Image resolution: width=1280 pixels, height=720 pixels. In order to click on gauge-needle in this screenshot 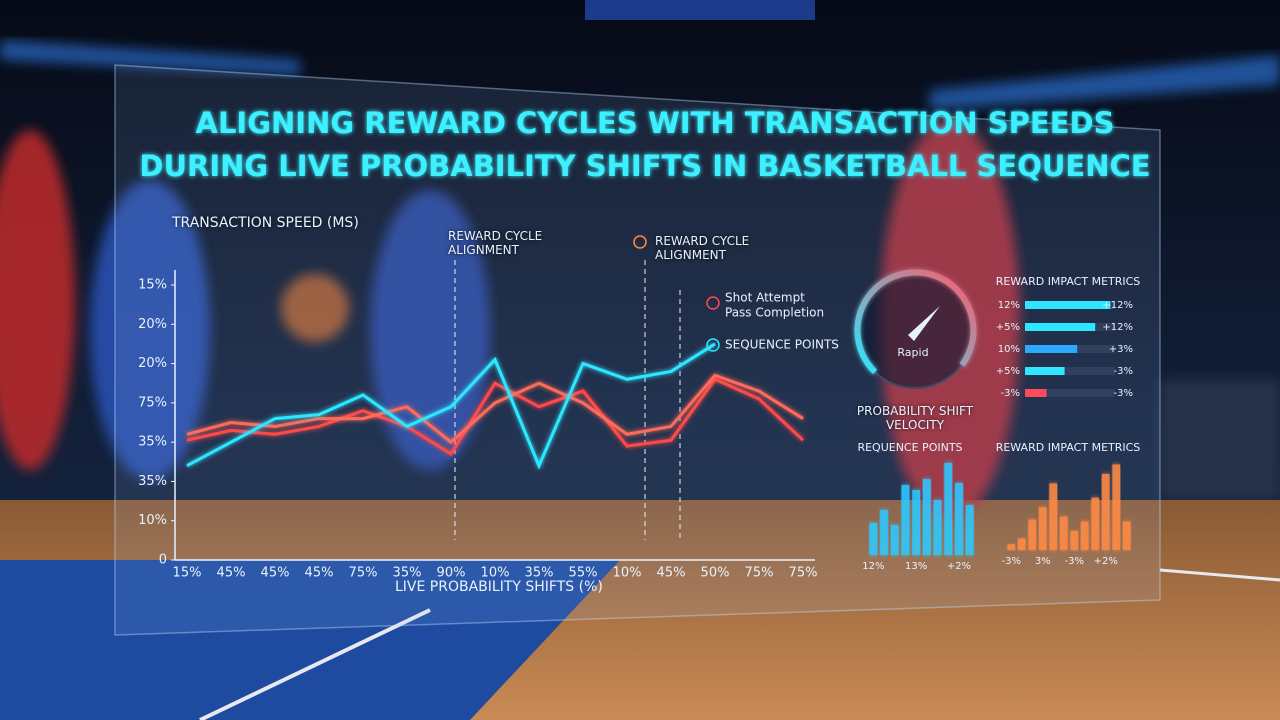, I will do `click(924, 323)`.